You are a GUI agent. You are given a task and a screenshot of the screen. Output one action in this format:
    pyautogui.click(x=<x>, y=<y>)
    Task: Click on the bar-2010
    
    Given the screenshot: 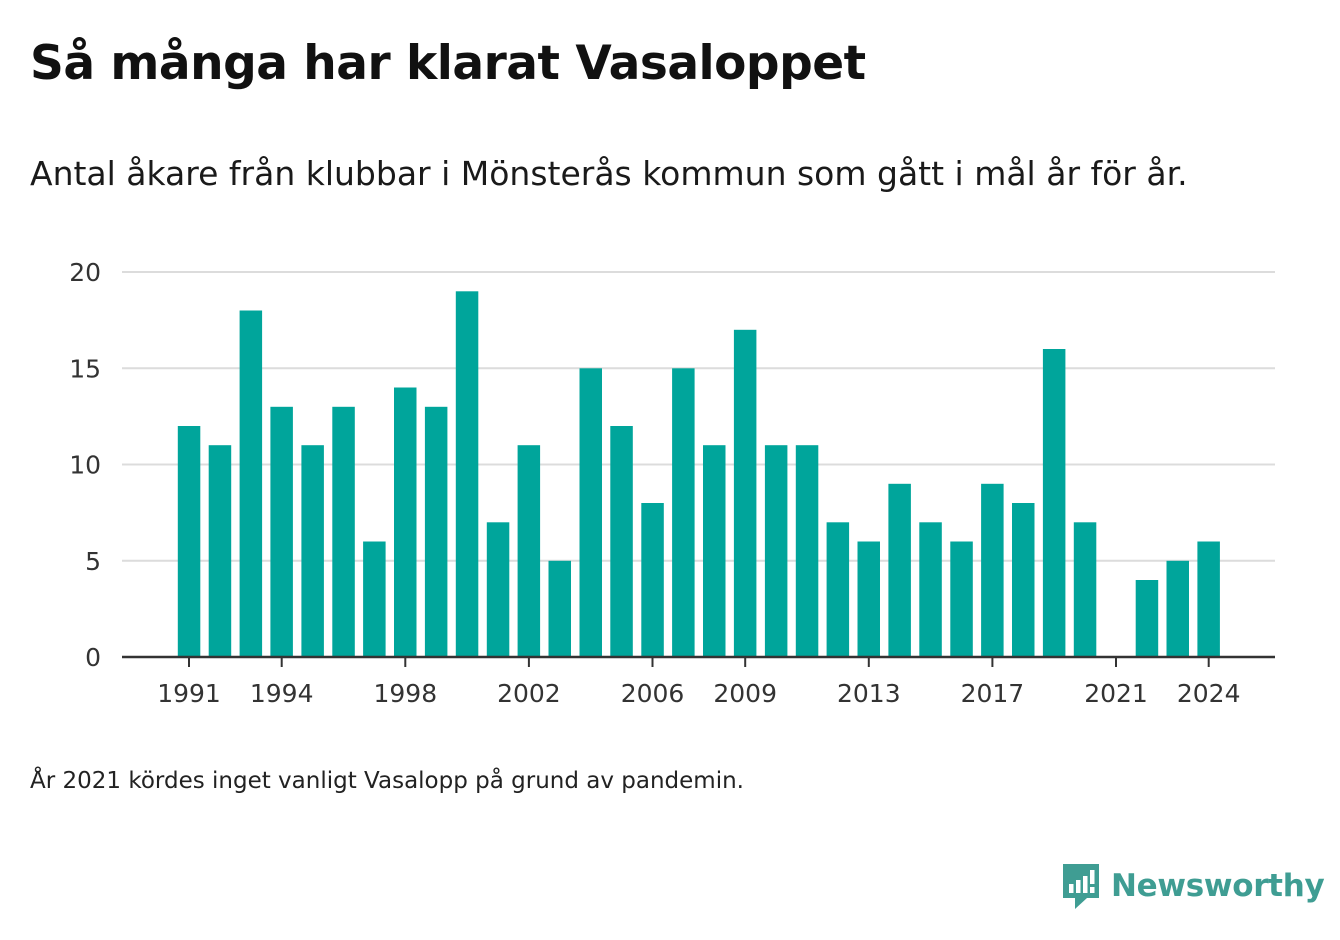 What is the action you would take?
    pyautogui.click(x=776, y=551)
    